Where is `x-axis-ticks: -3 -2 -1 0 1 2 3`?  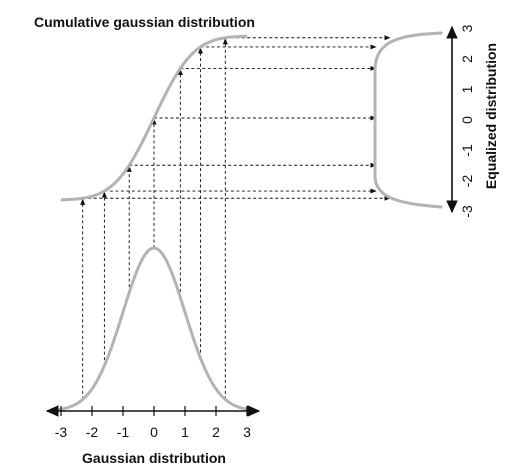 x-axis-ticks: -3 -2 -1 0 1 2 3 is located at coordinates (153, 423).